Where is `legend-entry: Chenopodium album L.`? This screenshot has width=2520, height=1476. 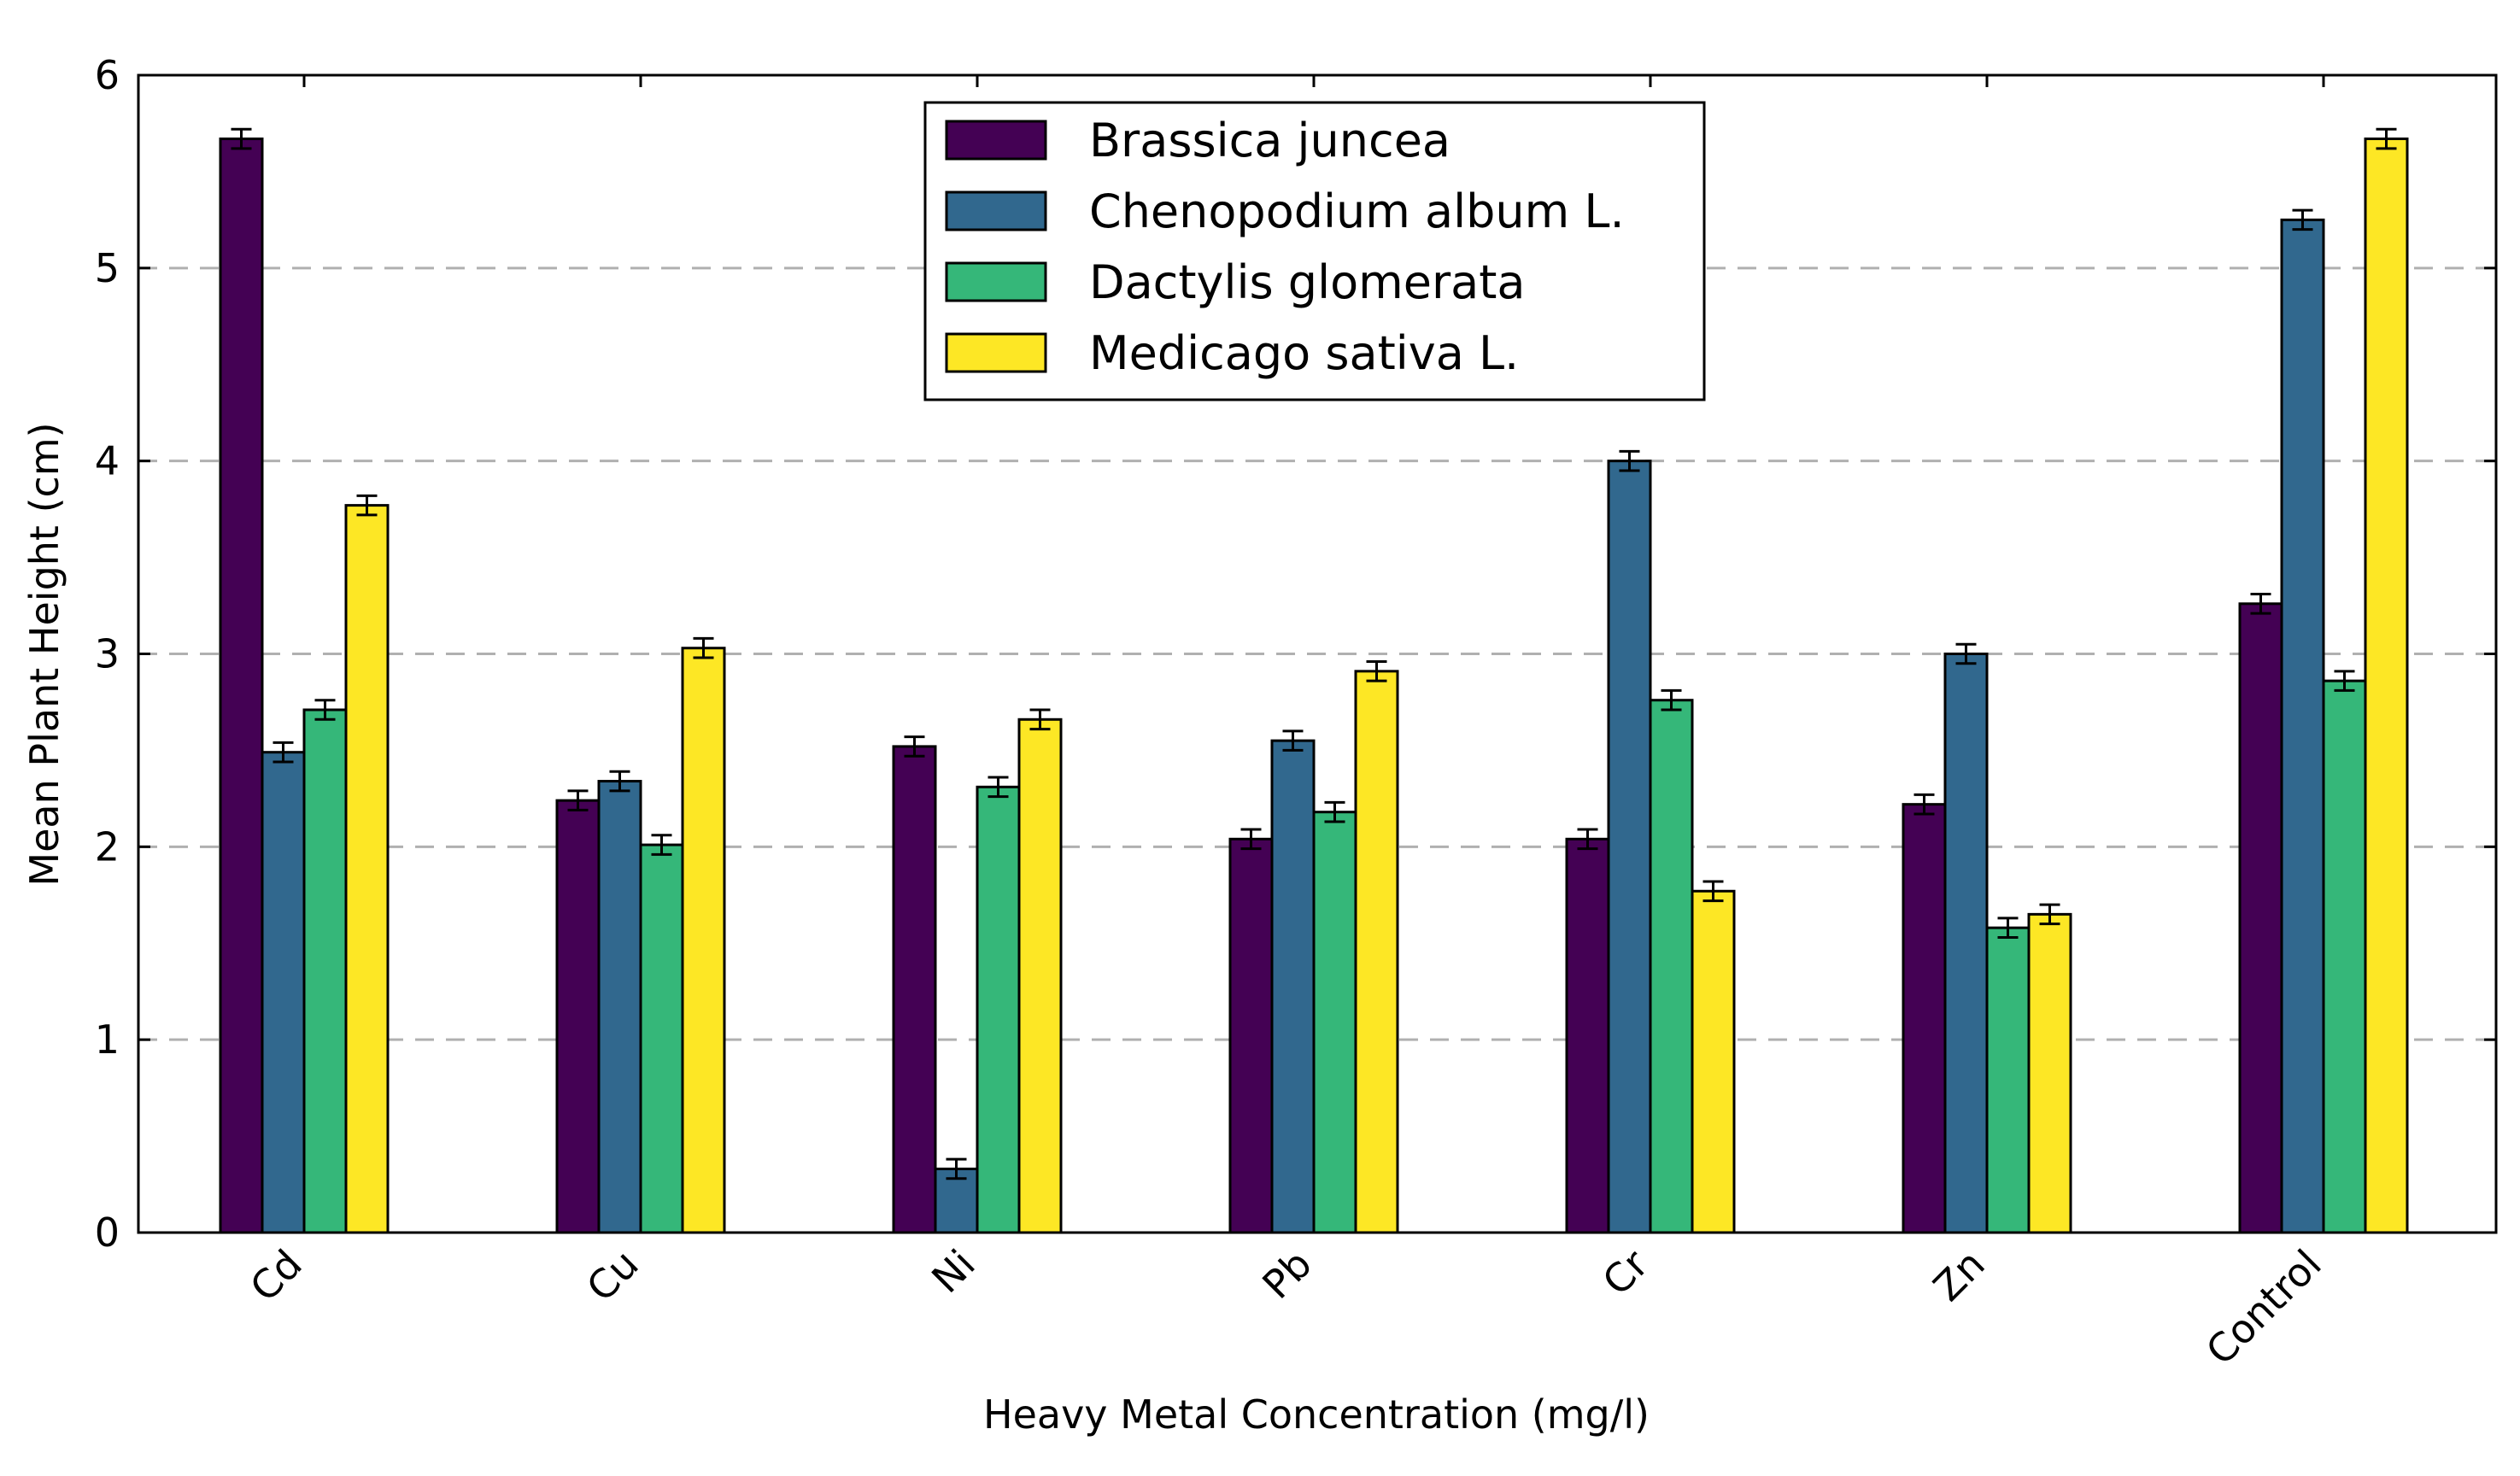 legend-entry: Chenopodium album L. is located at coordinates (1285, 211).